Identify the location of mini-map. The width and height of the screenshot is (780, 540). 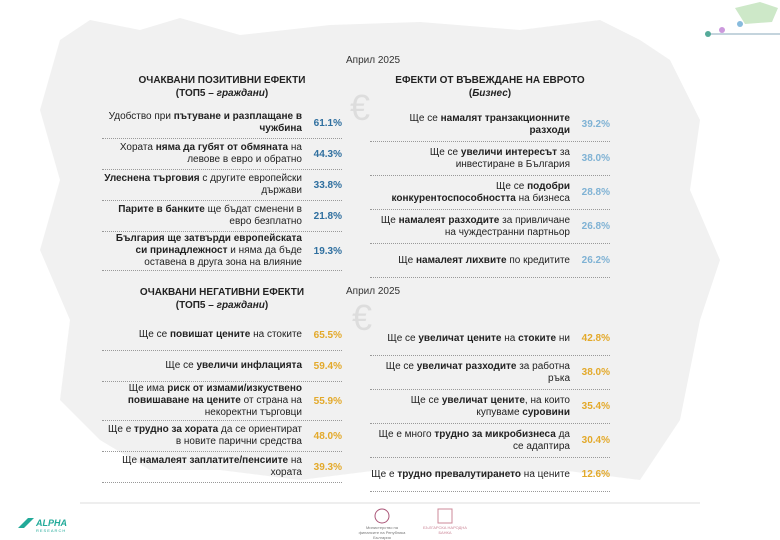
(756, 13).